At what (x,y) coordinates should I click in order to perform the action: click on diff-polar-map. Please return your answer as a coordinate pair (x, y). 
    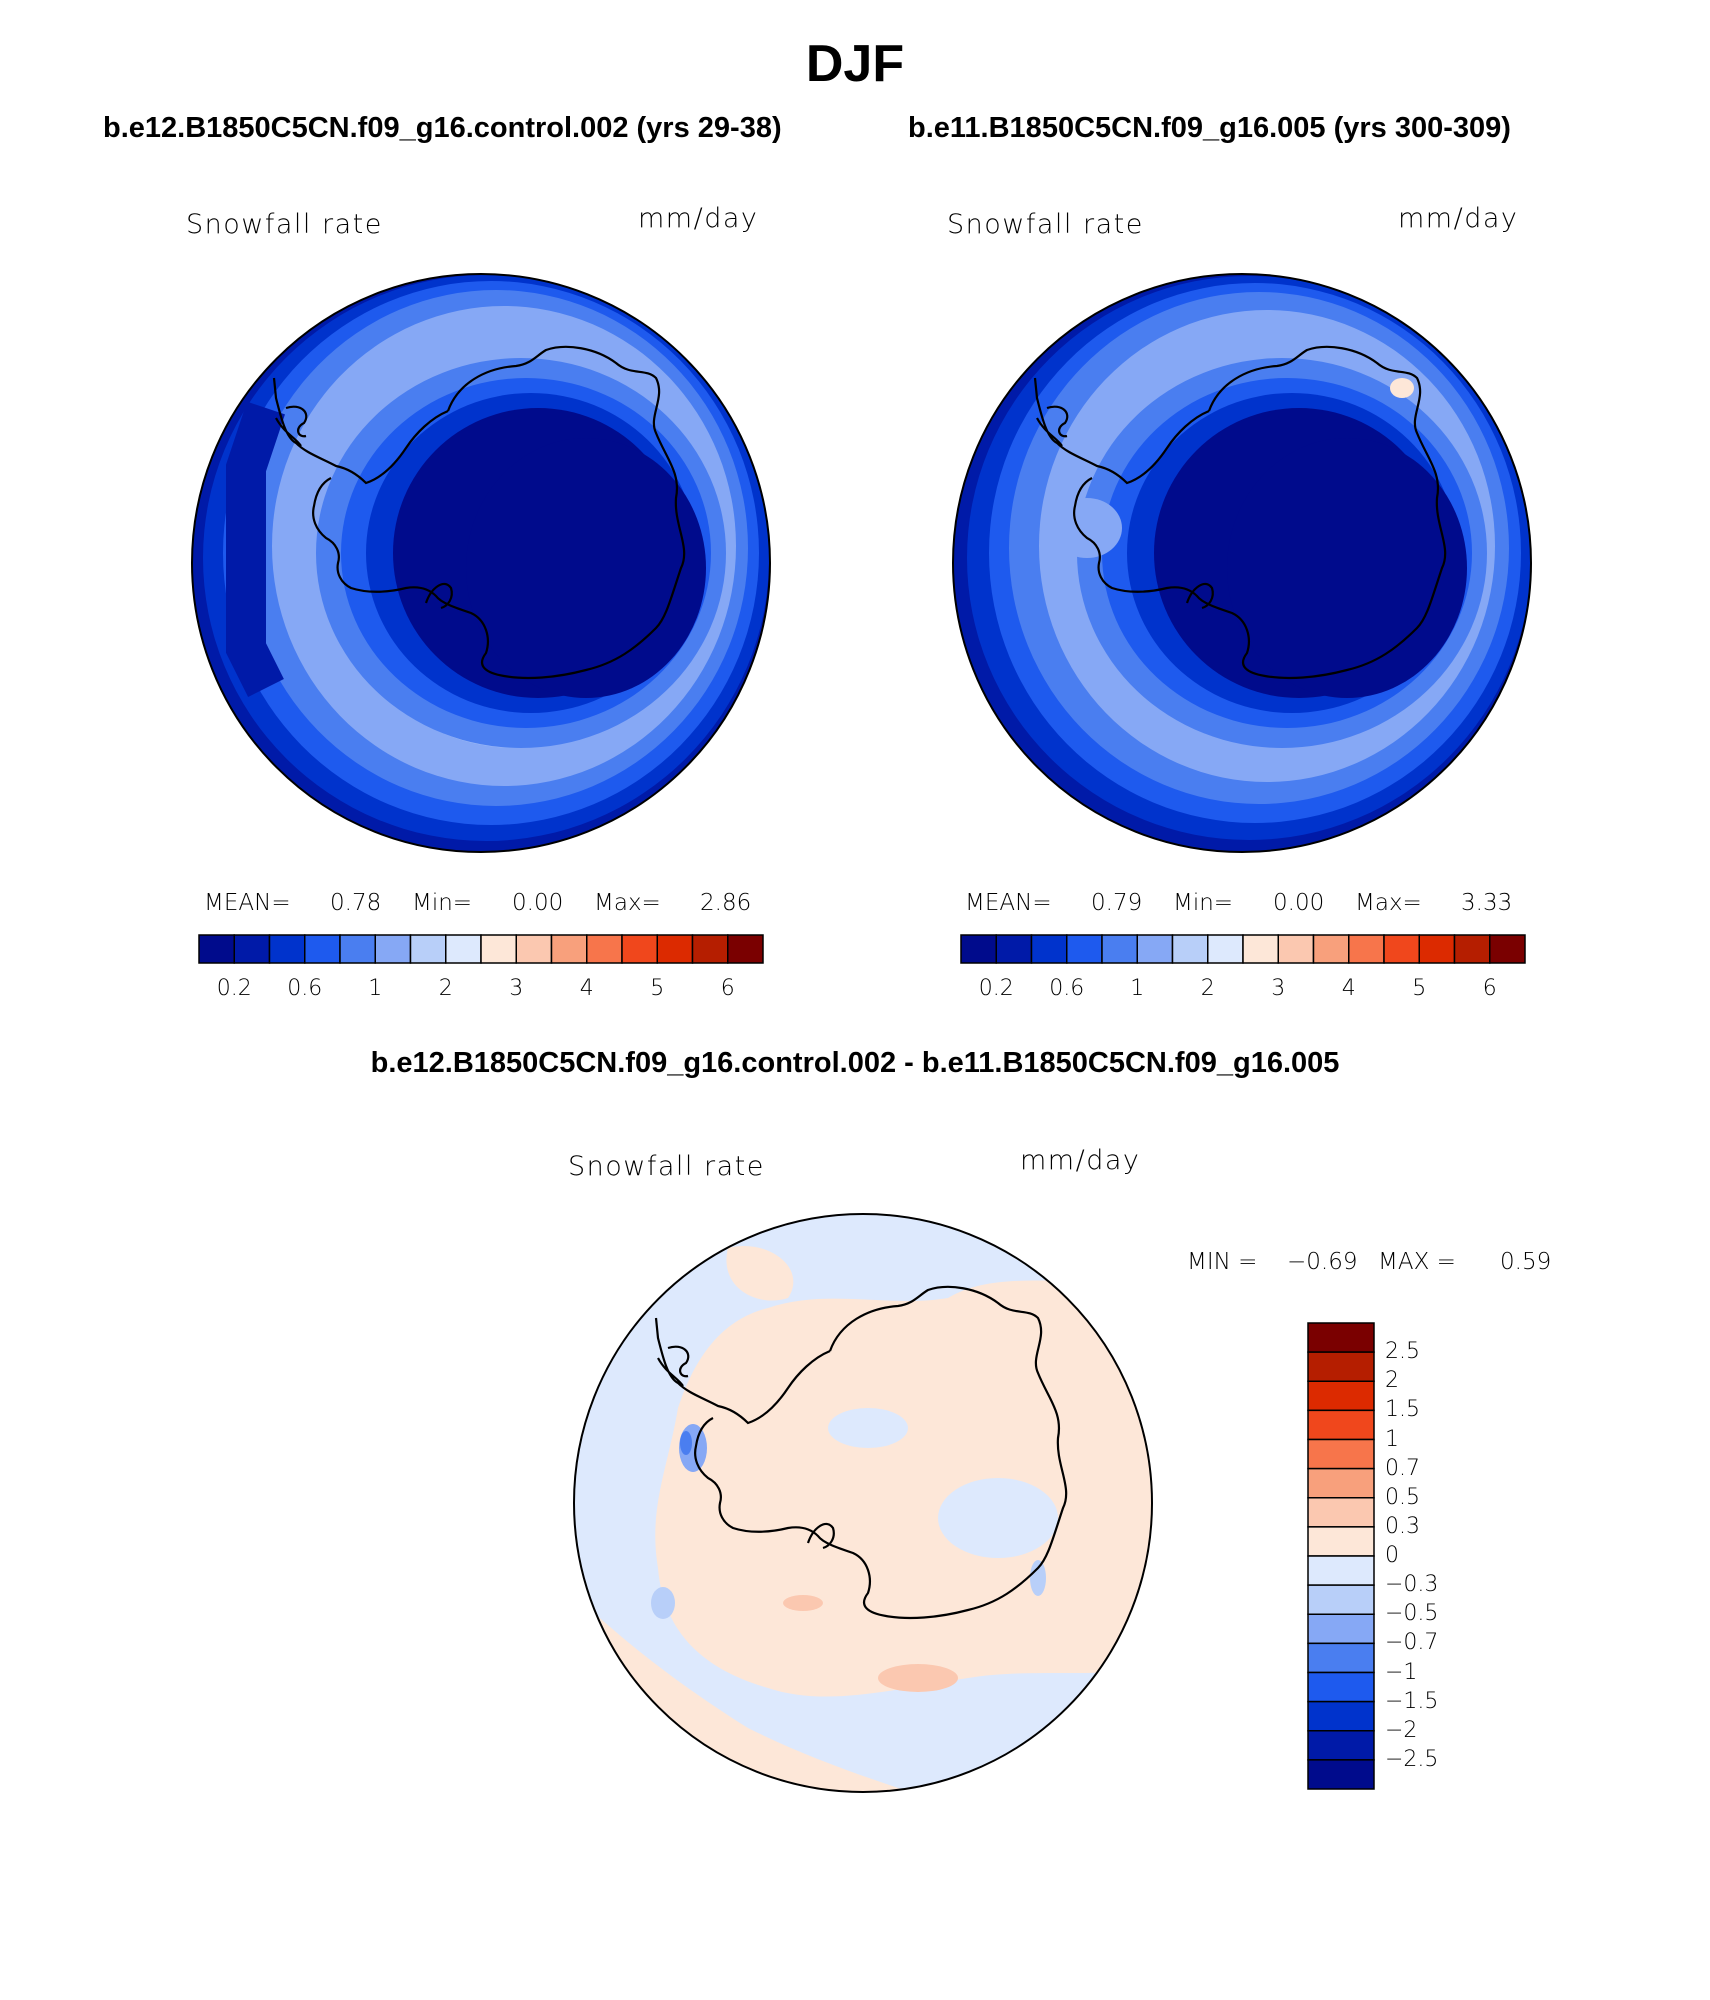
    Looking at the image, I should click on (863, 1503).